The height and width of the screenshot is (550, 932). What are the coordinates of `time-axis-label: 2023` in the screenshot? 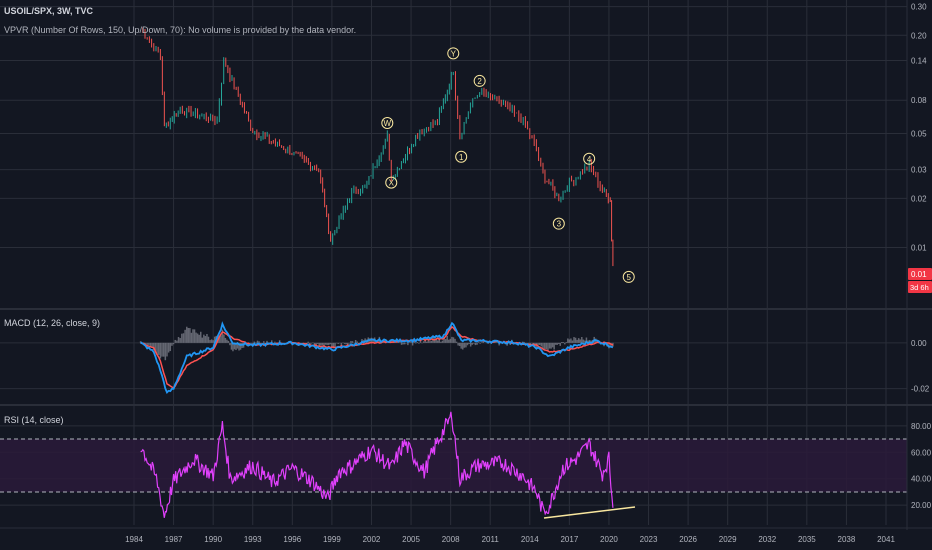 It's located at (649, 539).